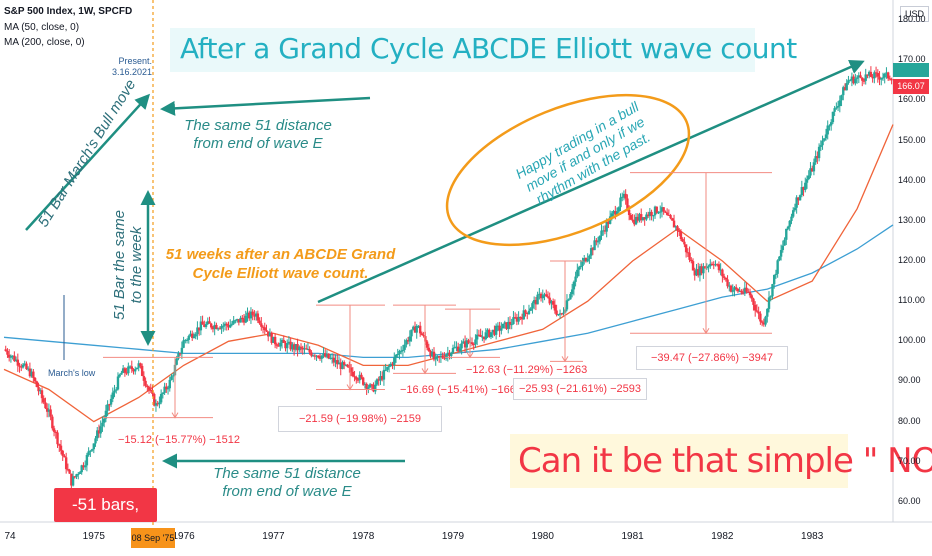  I want to click on y-tick-label: 100.00, so click(912, 340).